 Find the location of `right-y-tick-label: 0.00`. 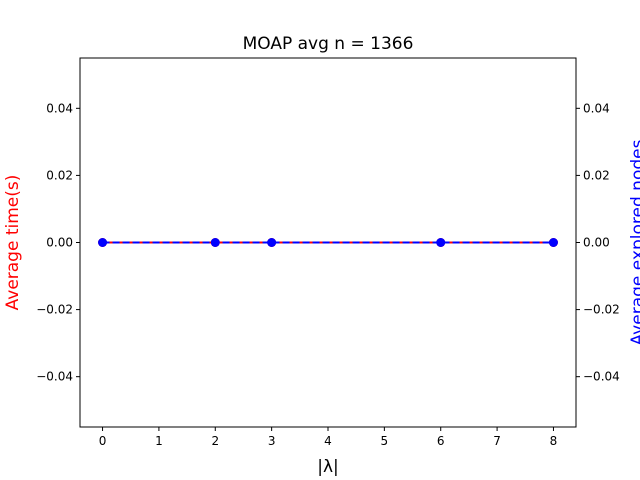

right-y-tick-label: 0.00 is located at coordinates (596, 243).